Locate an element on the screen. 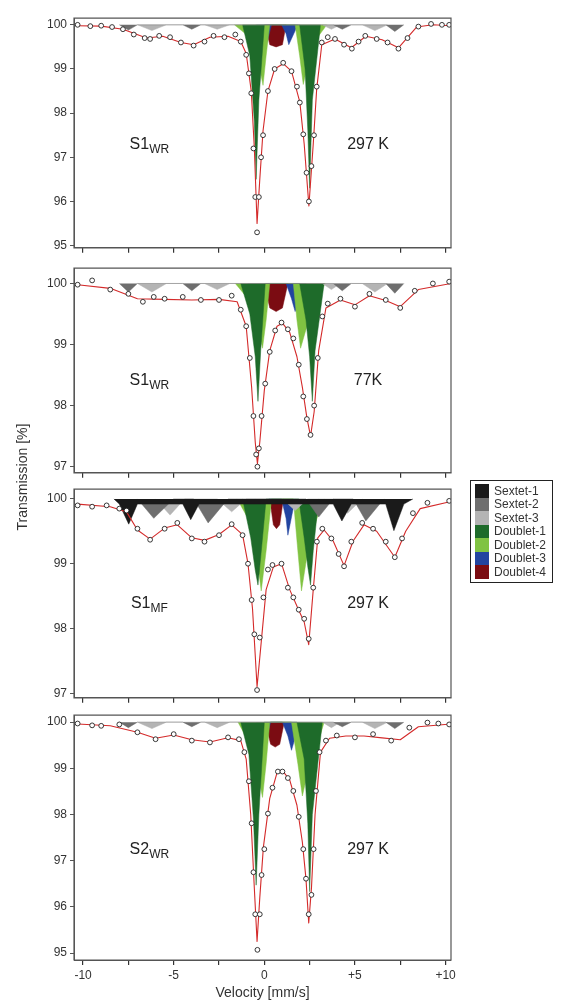  x-tick-label: +5 is located at coordinates (355, 974).